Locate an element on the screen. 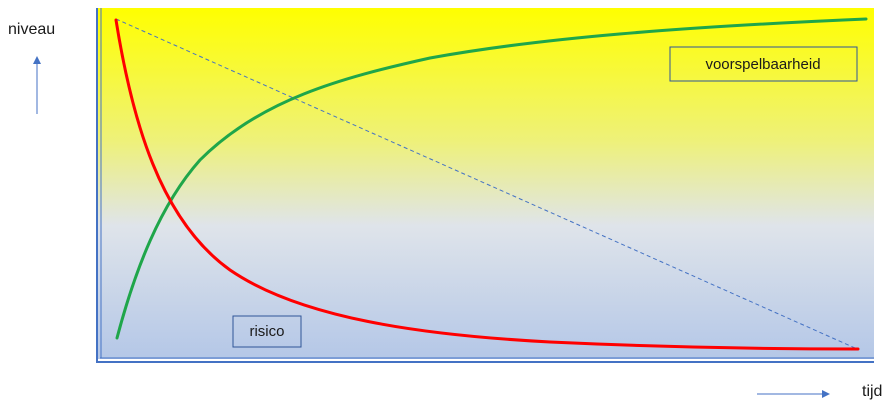 This screenshot has width=895, height=401. predictability-label: voorspelbaarheid is located at coordinates (762, 64).